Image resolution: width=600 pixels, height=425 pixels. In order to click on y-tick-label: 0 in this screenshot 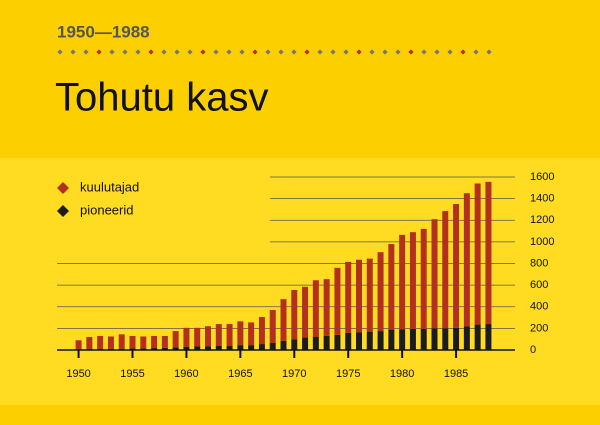, I will do `click(533, 350)`.